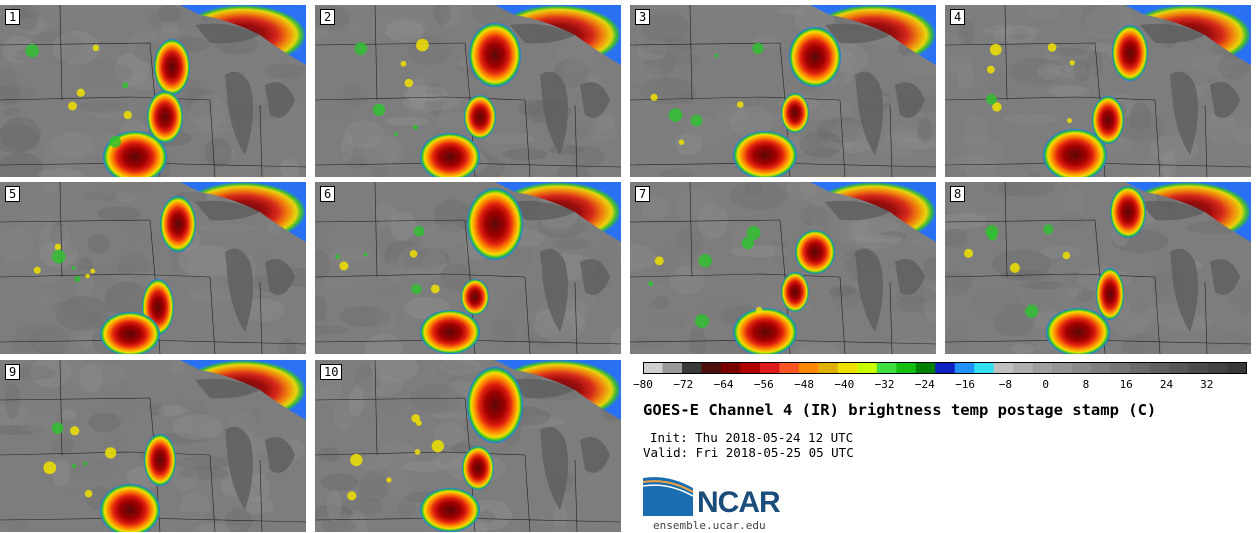 This screenshot has width=1260, height=533. Describe the element at coordinates (328, 194) in the screenshot. I see `panel-number: 6` at that location.